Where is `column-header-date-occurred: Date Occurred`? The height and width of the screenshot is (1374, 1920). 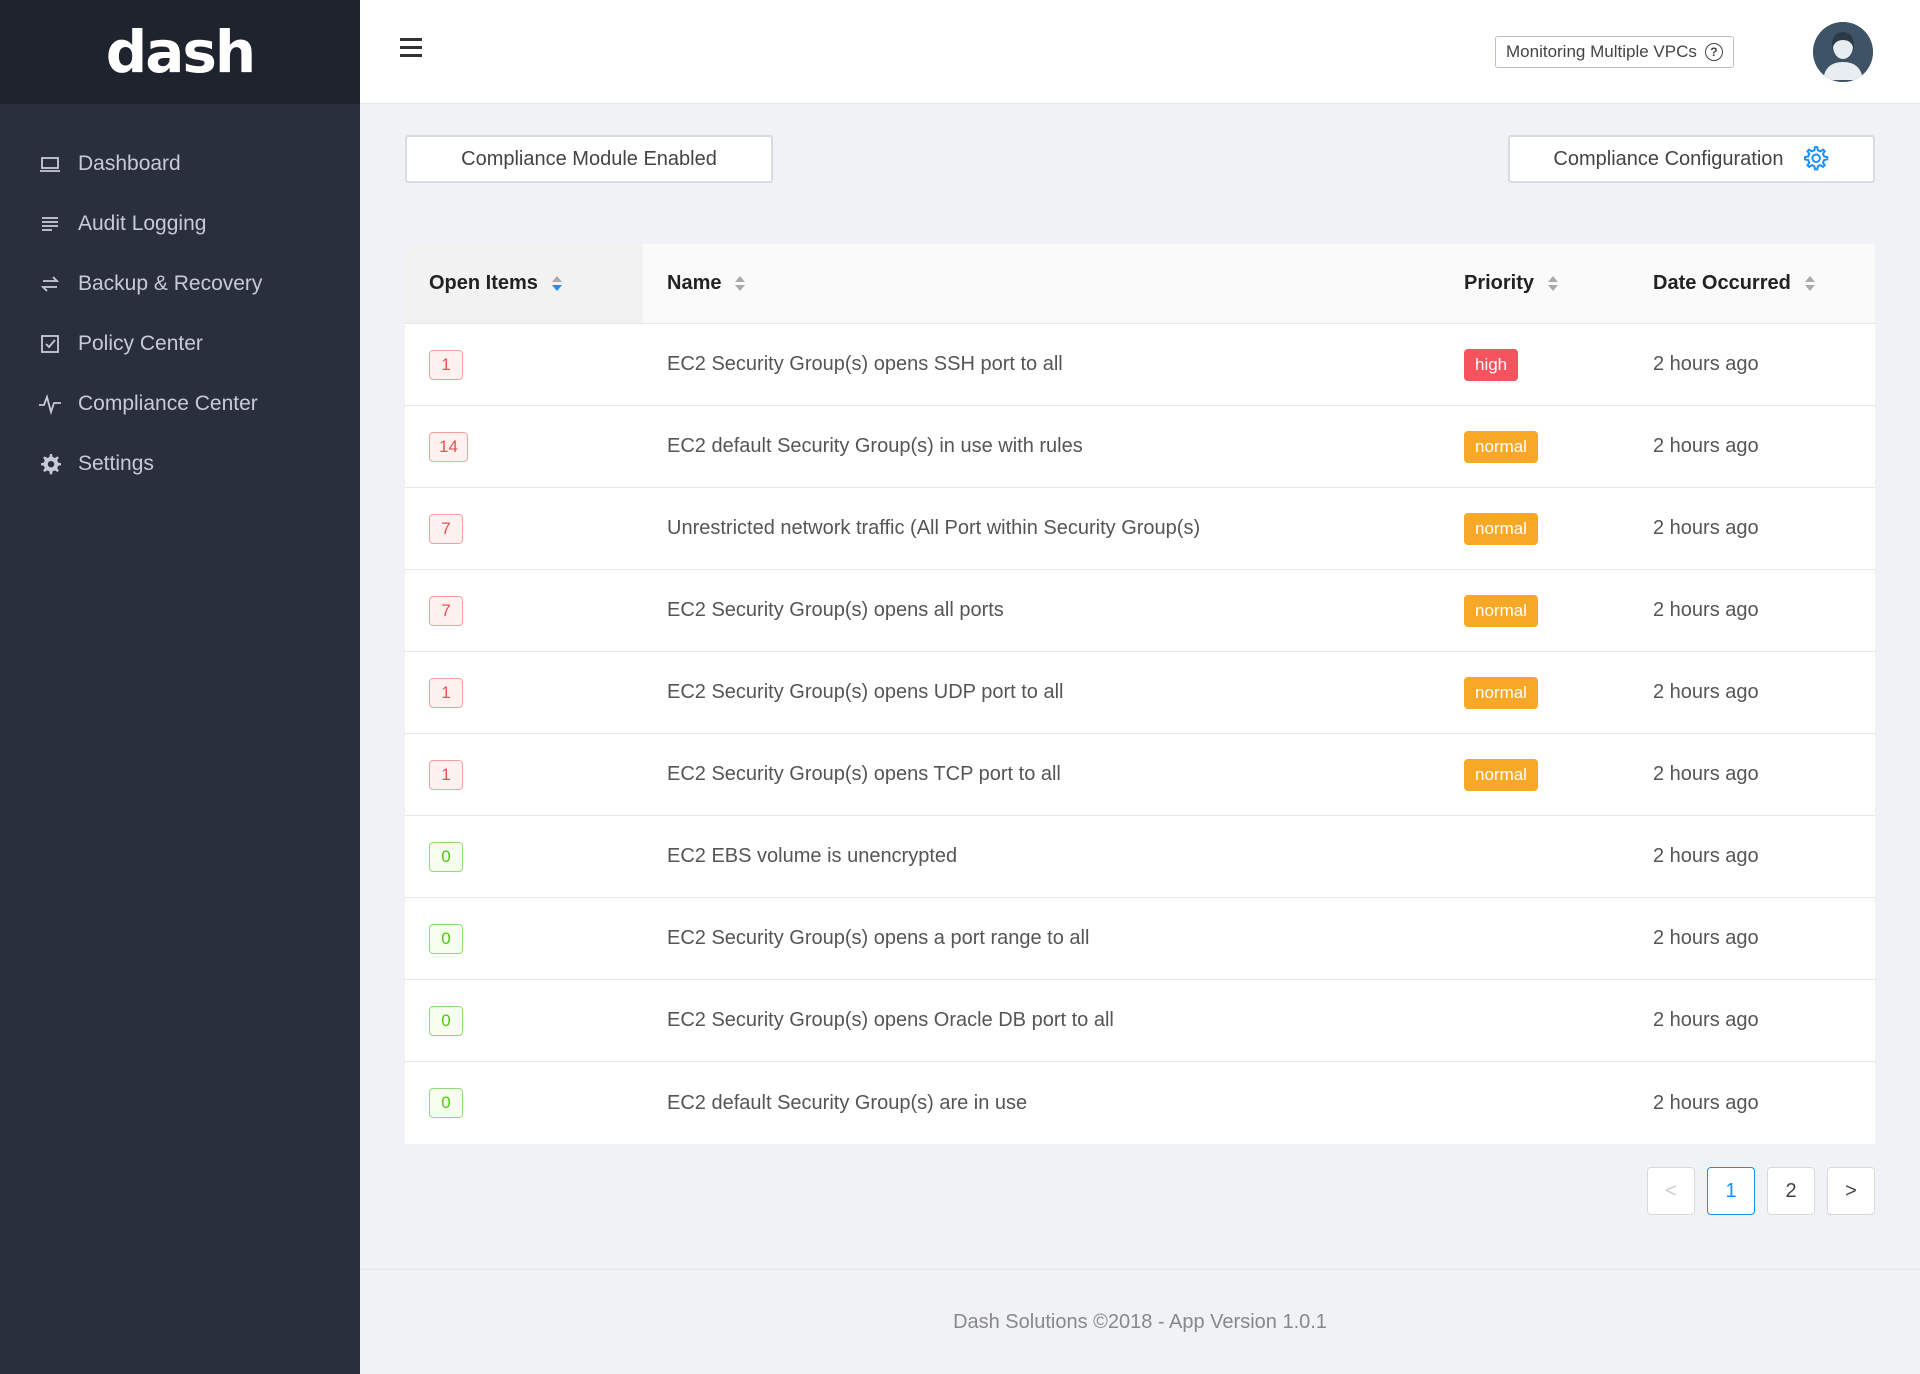
column-header-date-occurred: Date Occurred is located at coordinates (1752, 283).